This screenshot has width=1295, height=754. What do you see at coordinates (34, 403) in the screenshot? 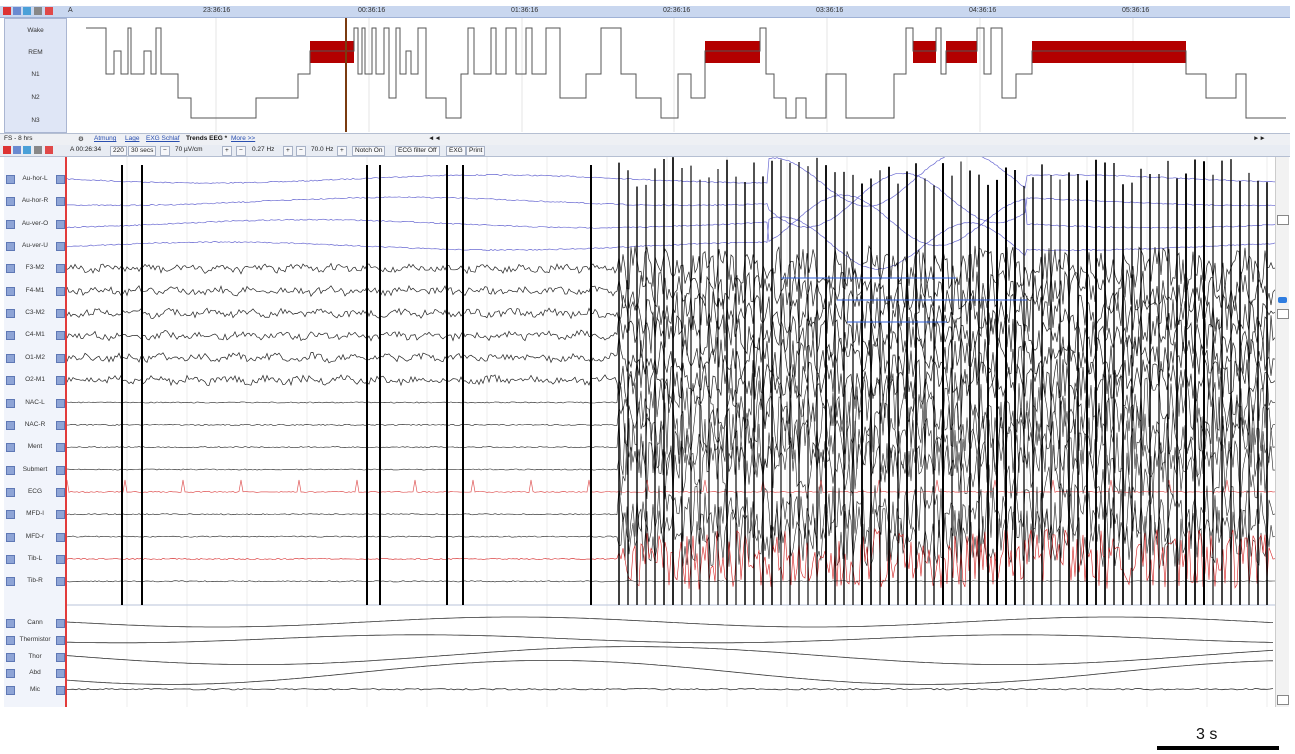
I see `channel-row: NAC-L` at bounding box center [34, 403].